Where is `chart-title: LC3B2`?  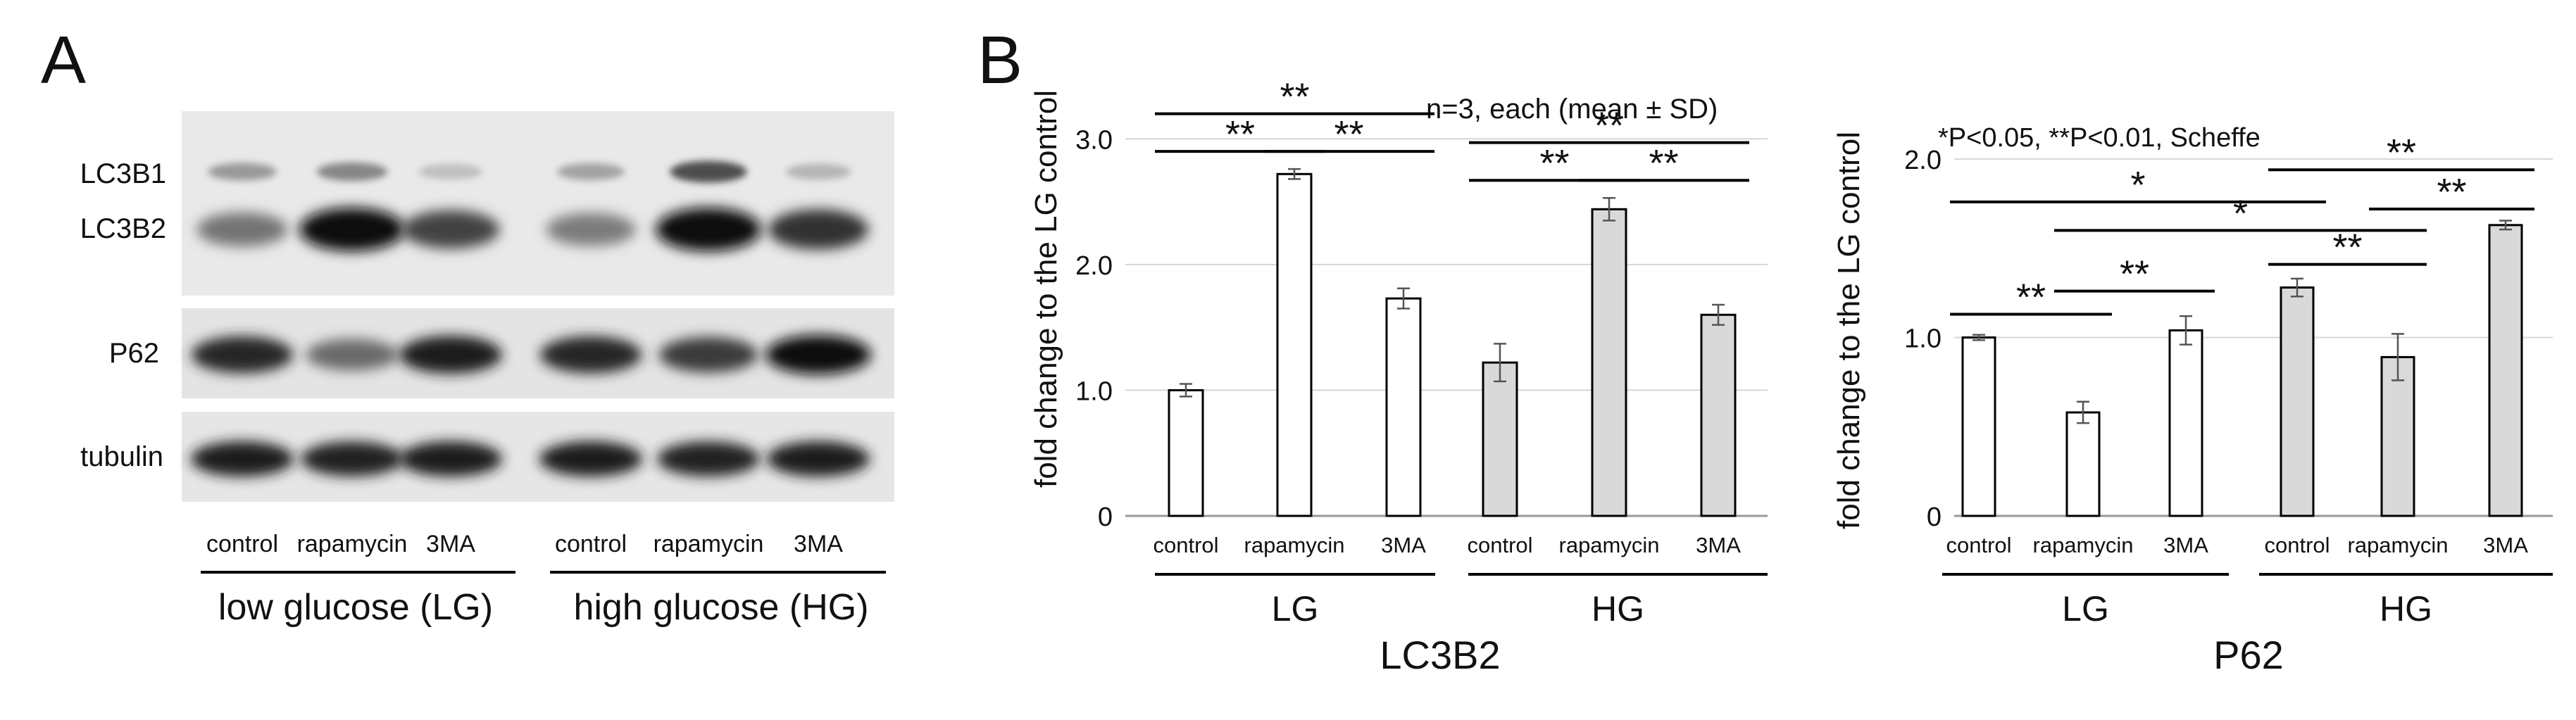
chart-title: LC3B2 is located at coordinates (1440, 655).